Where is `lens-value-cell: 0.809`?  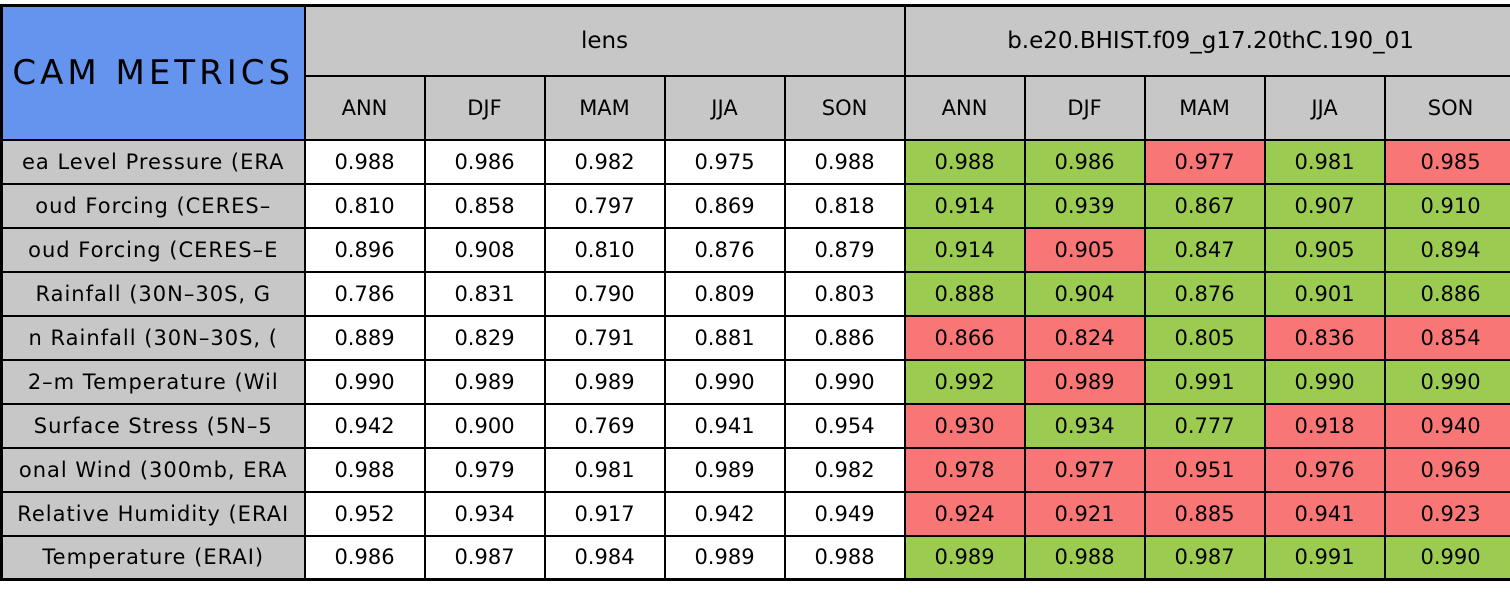 lens-value-cell: 0.809 is located at coordinates (724, 293).